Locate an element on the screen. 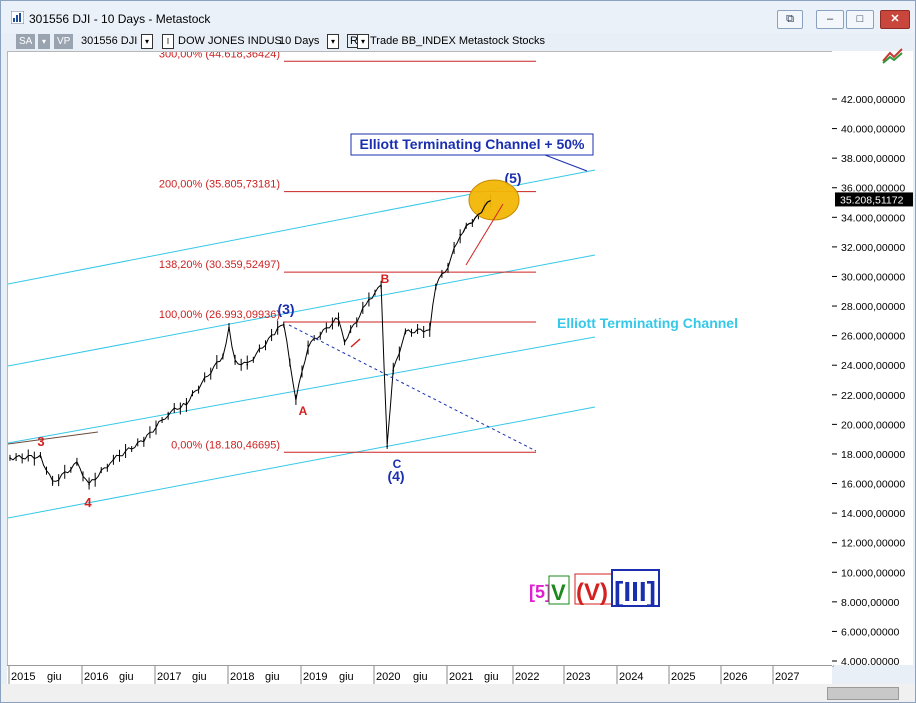 This screenshot has height=703, width=916. wave-4-red-label: 4 is located at coordinates (88, 502).